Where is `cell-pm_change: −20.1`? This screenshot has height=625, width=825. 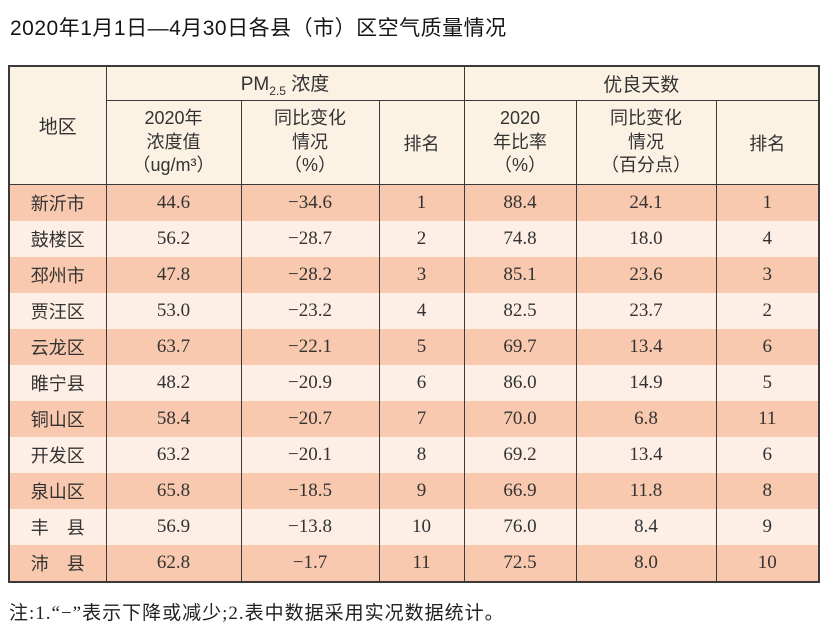
cell-pm_change: −20.1 is located at coordinates (310, 455).